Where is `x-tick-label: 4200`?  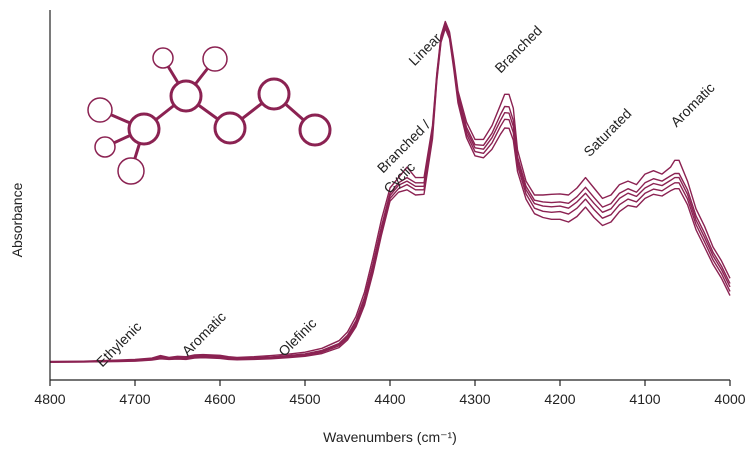 x-tick-label: 4200 is located at coordinates (559, 399).